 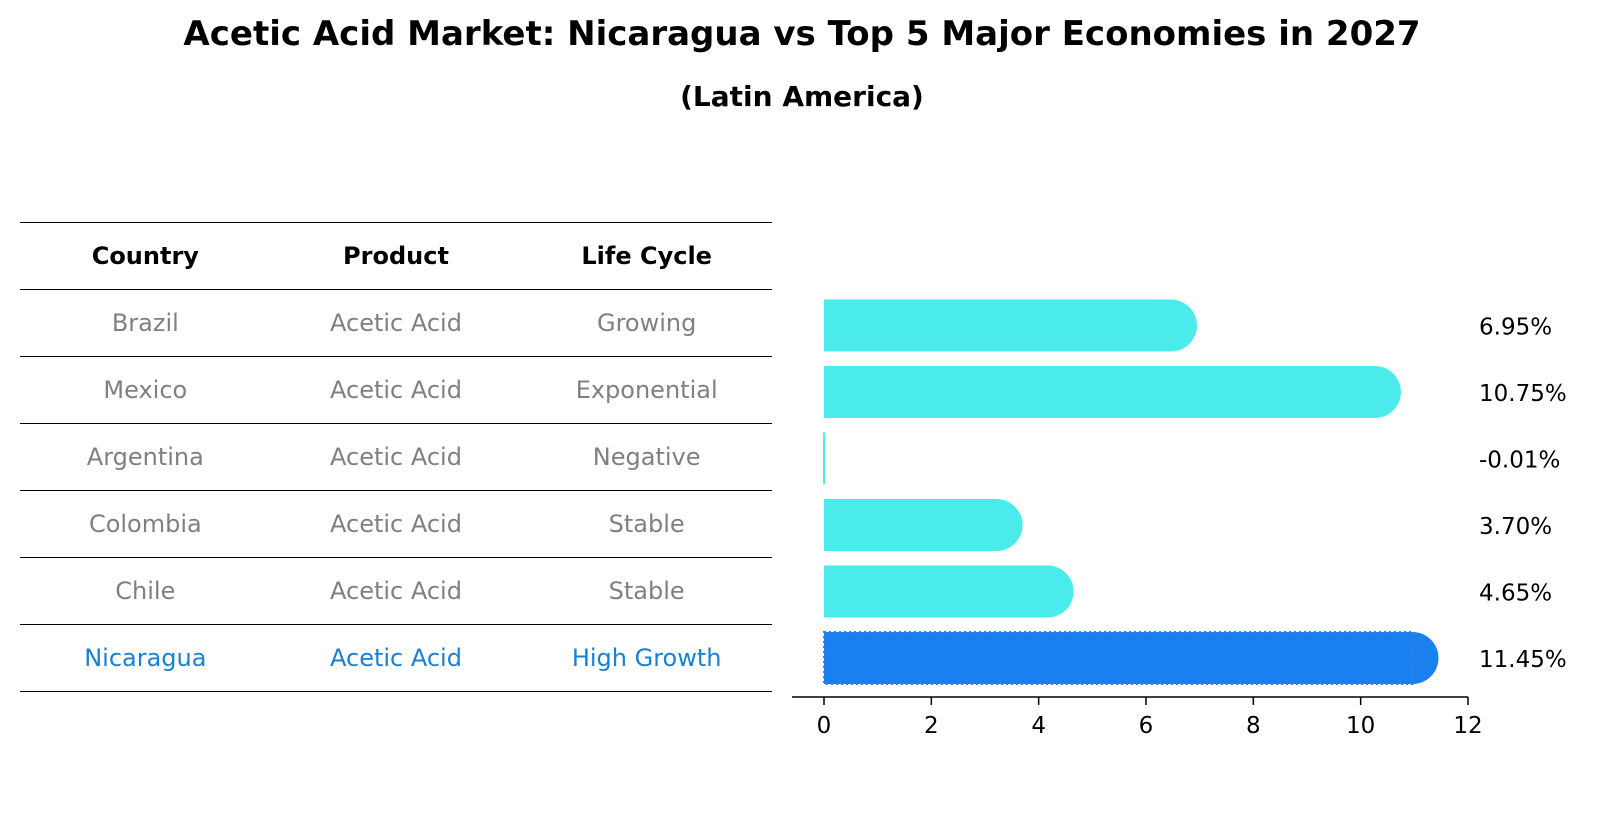 I want to click on country-cell: Colombia, so click(x=145, y=524).